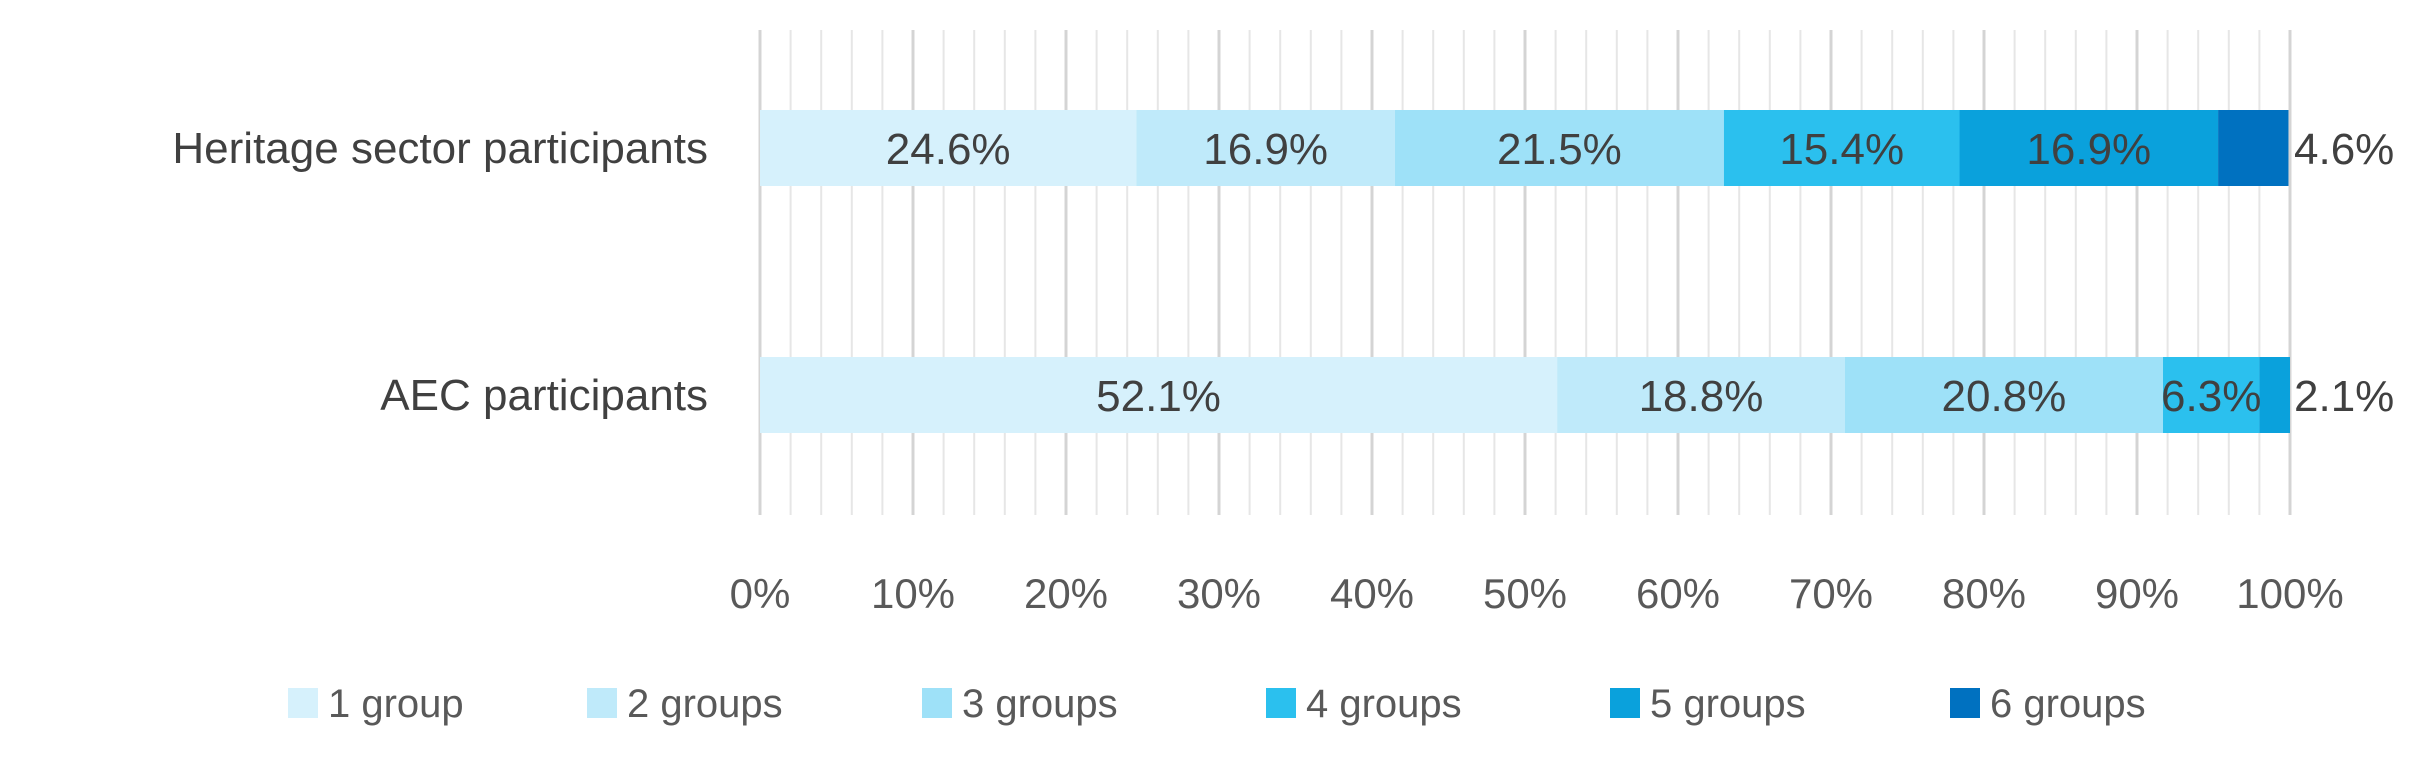 The height and width of the screenshot is (782, 2418). I want to click on data-label: 52.1%, so click(1158, 396).